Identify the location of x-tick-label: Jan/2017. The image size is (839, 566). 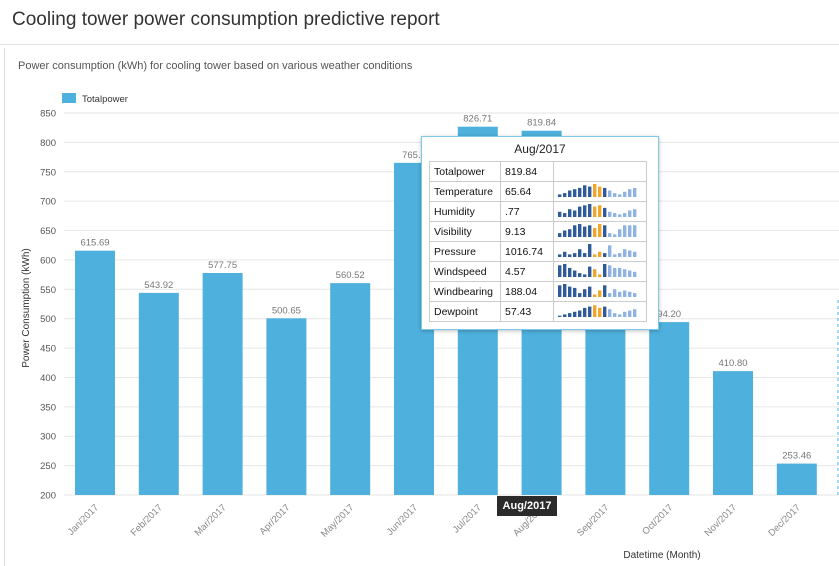
(83, 519).